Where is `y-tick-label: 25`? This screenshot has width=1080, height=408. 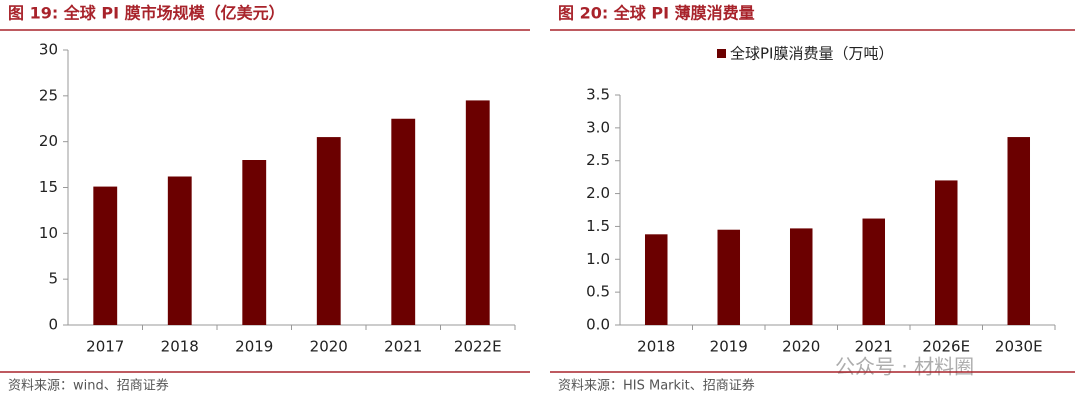 y-tick-label: 25 is located at coordinates (48, 95).